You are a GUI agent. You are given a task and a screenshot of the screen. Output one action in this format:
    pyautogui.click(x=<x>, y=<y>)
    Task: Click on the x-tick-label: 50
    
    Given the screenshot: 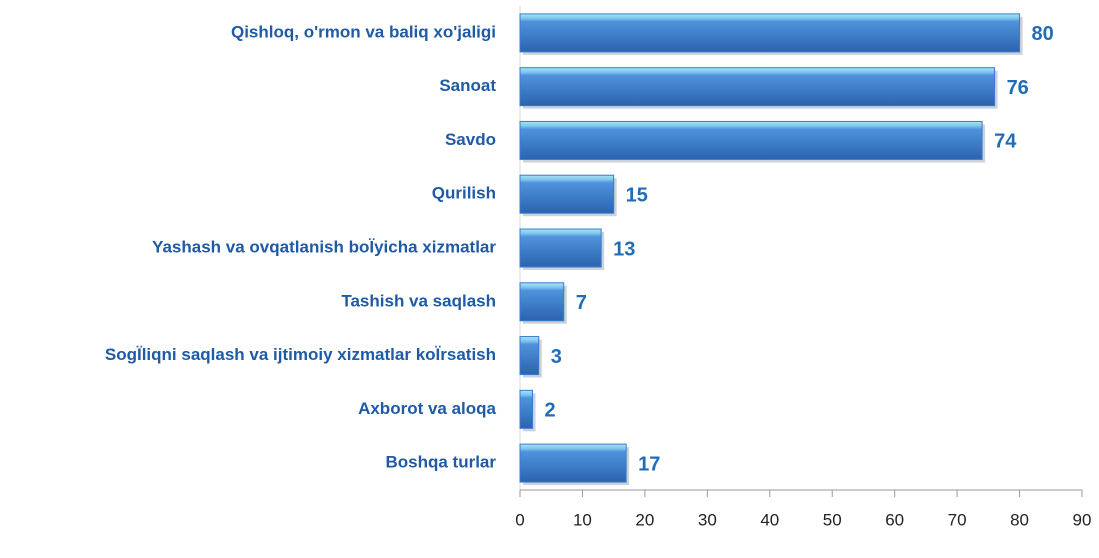 What is the action you would take?
    pyautogui.click(x=832, y=519)
    